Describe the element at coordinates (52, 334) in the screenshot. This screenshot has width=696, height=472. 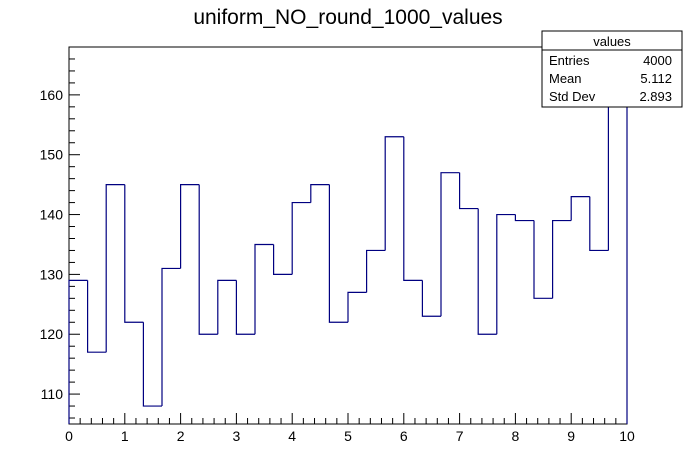
I see `y-tick-label: 120` at that location.